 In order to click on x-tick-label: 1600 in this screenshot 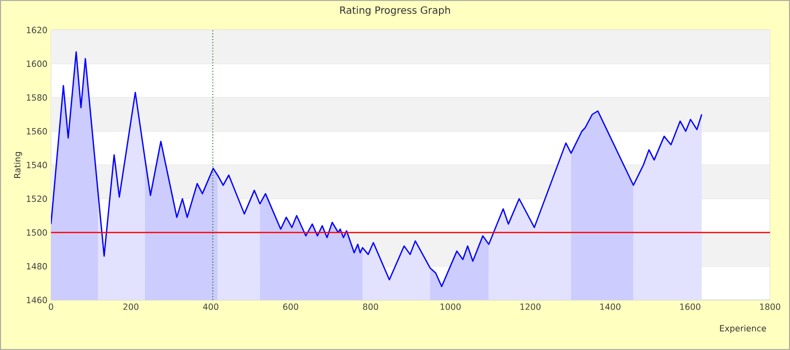, I will do `click(690, 307)`.